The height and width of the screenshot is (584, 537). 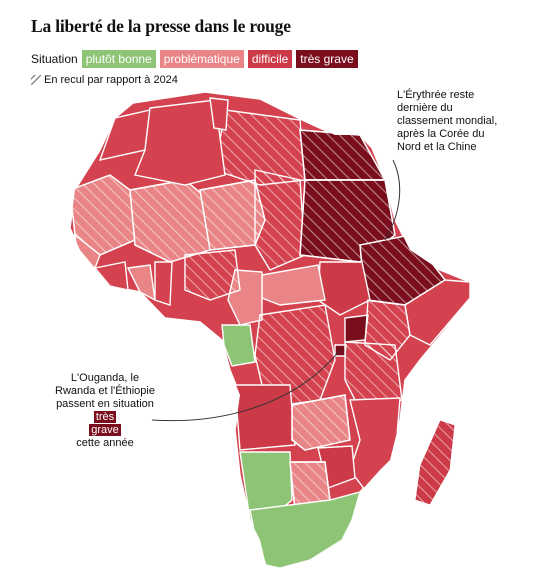 I want to click on leader-line-uganda, so click(x=246, y=385).